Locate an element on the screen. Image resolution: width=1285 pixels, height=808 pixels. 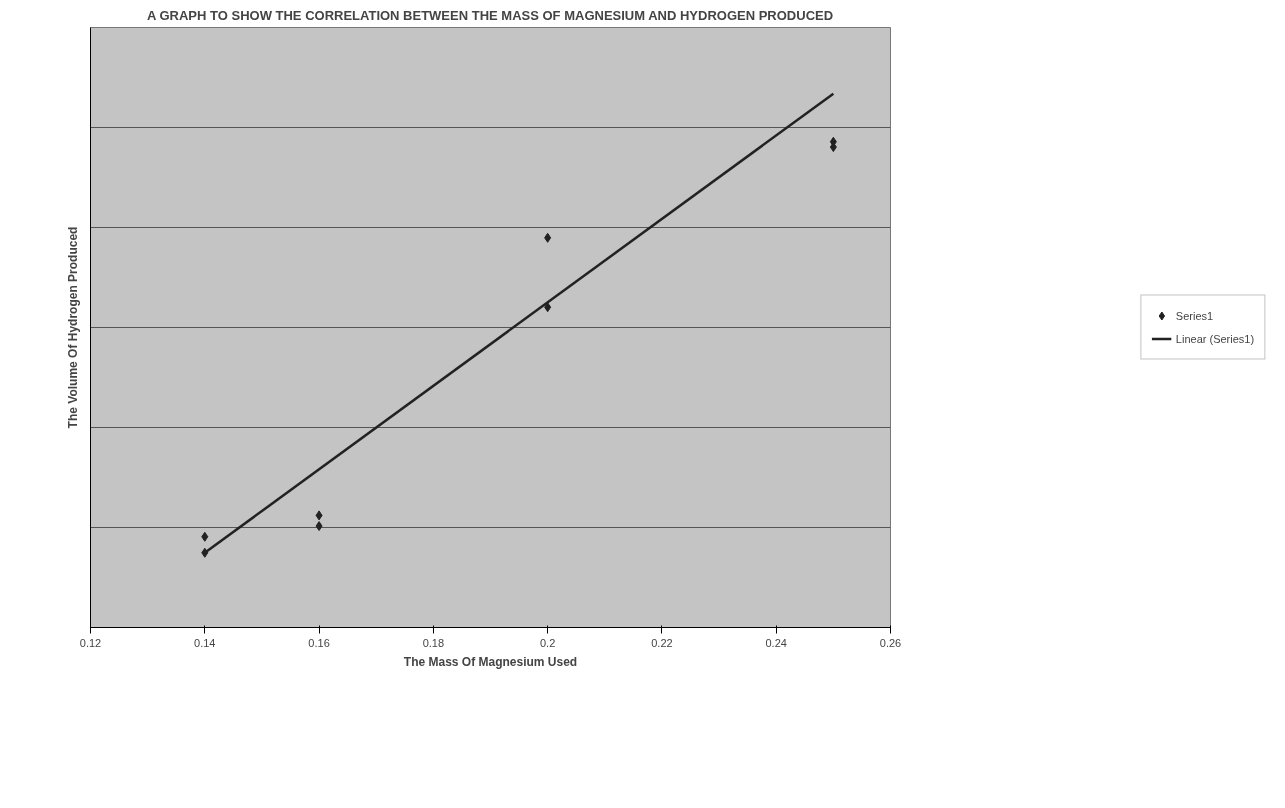
x-tick-label: 0.16 is located at coordinates (319, 642).